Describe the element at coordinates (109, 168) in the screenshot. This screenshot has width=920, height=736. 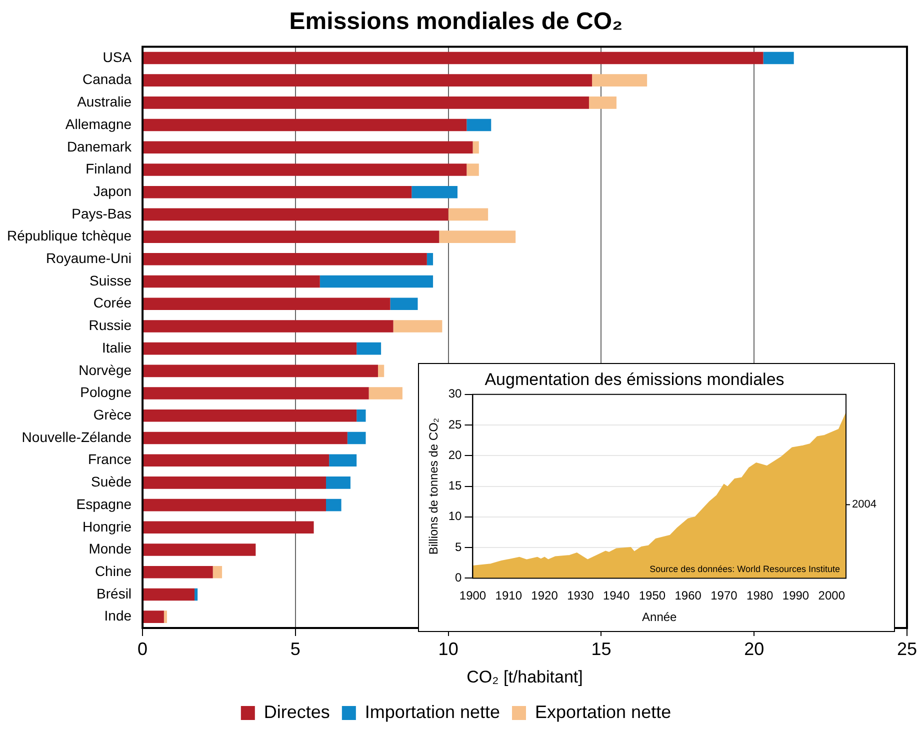
I see `y-tick-label: Finland` at that location.